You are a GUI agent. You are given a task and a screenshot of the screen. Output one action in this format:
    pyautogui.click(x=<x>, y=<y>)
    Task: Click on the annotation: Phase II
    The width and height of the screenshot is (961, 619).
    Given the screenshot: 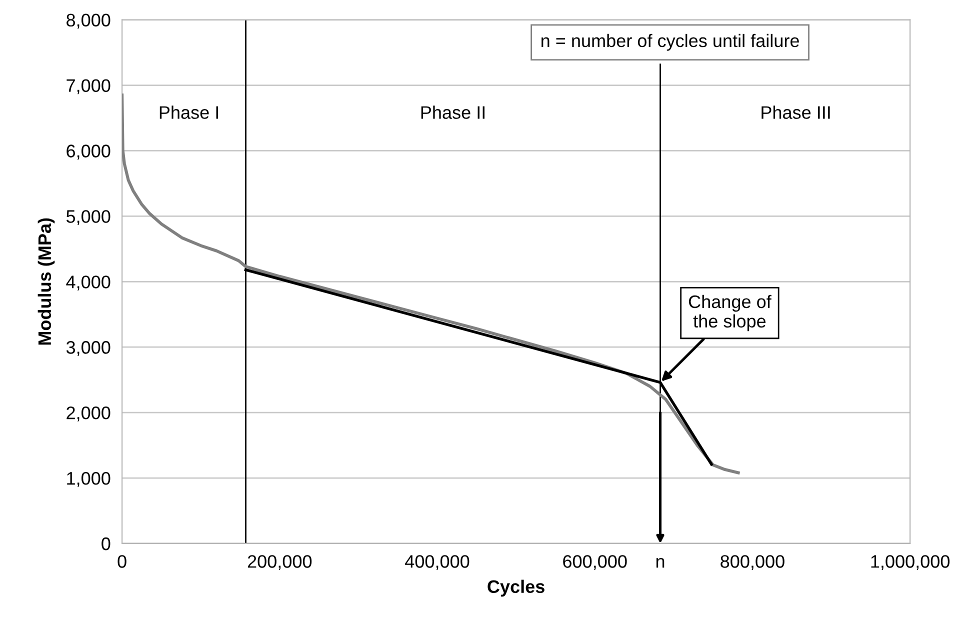 What is the action you would take?
    pyautogui.click(x=452, y=112)
    